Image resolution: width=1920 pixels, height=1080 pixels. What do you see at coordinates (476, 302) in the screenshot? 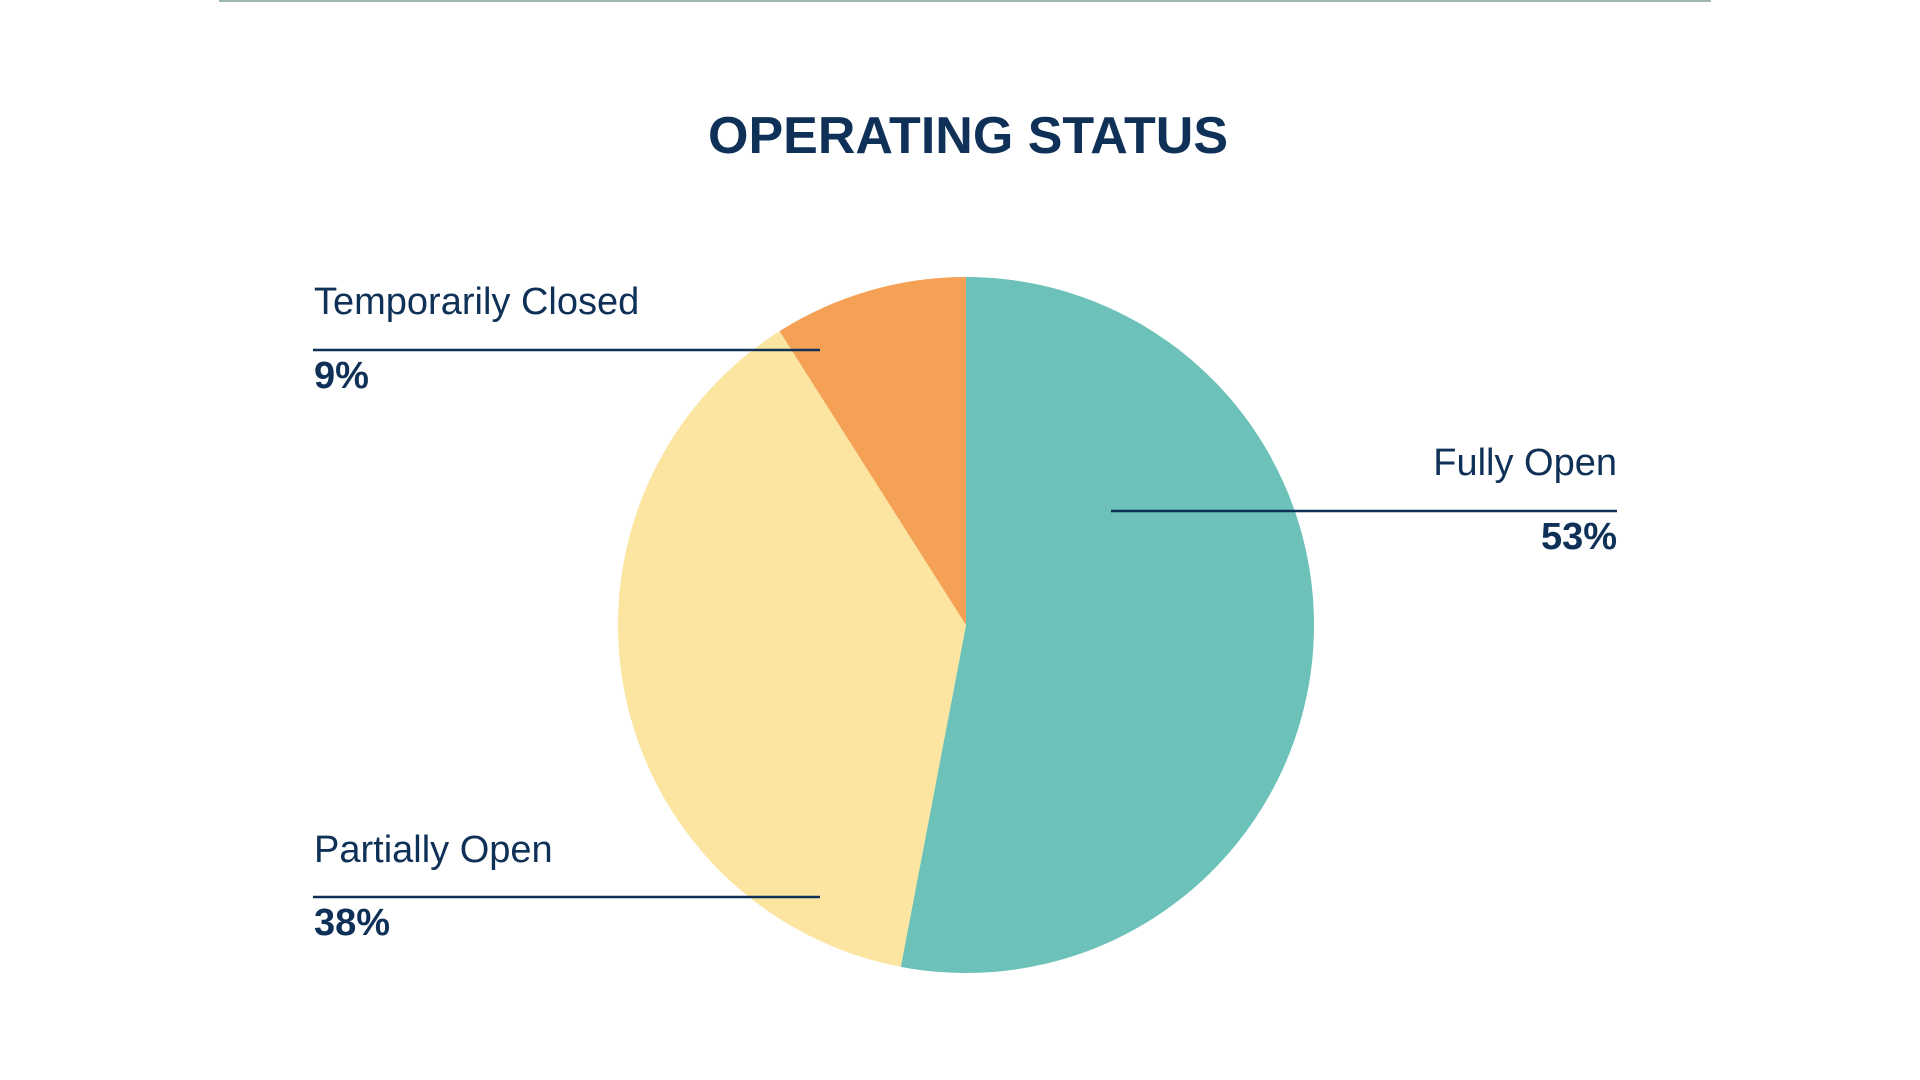
I see `category-label: Temporarily Closed` at bounding box center [476, 302].